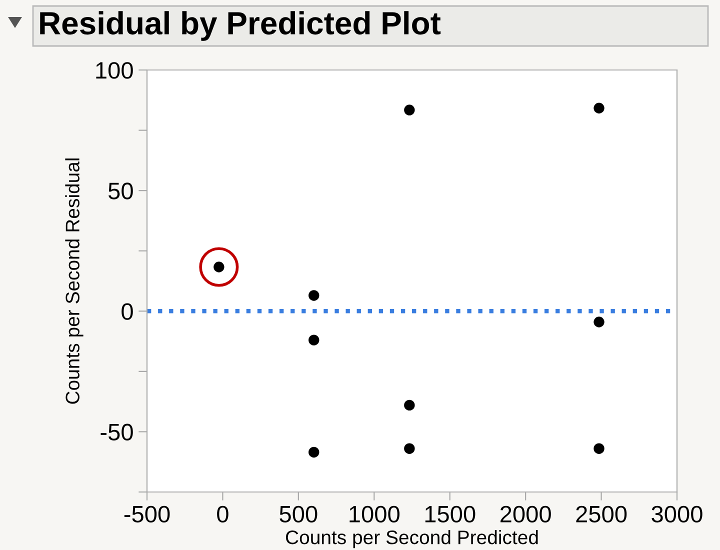 Image resolution: width=720 pixels, height=550 pixels. I want to click on y-tick-label: 0, so click(127, 311).